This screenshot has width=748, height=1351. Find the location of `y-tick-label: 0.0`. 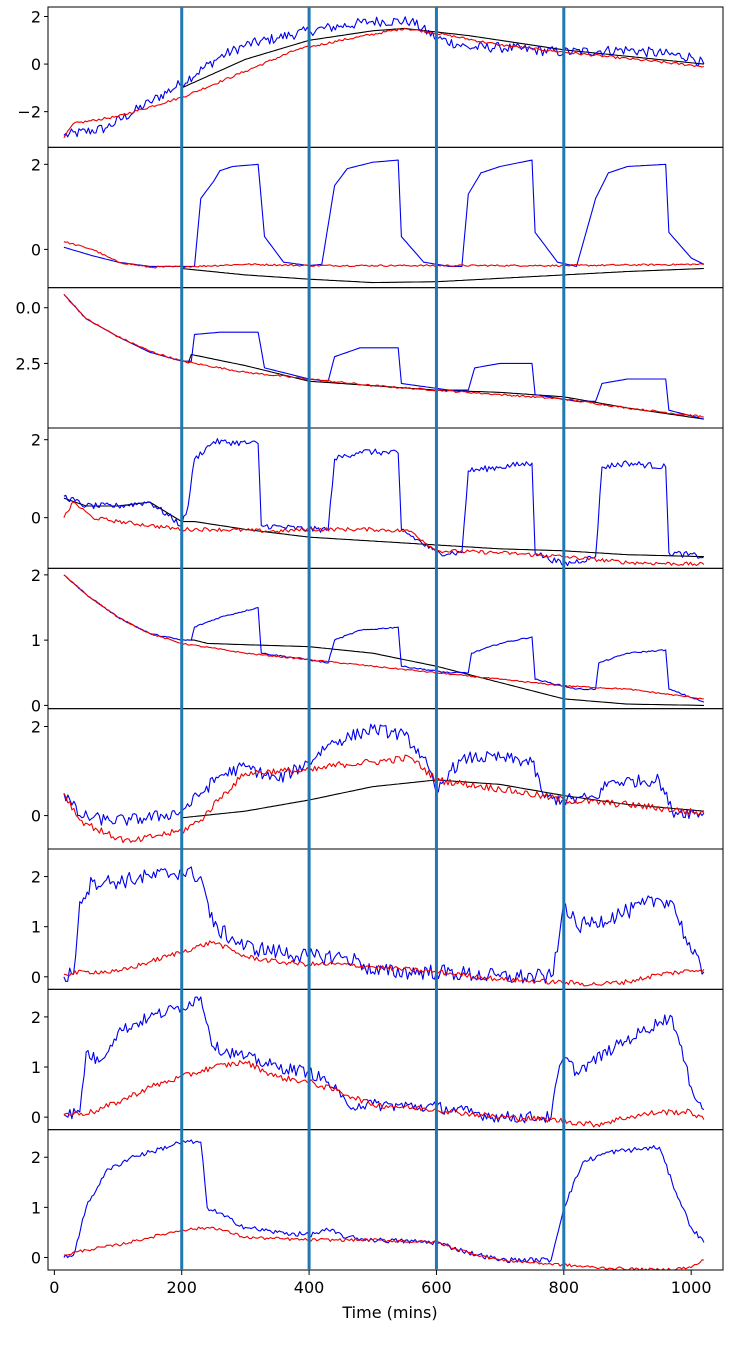

y-tick-label: 0.0 is located at coordinates (28, 308).